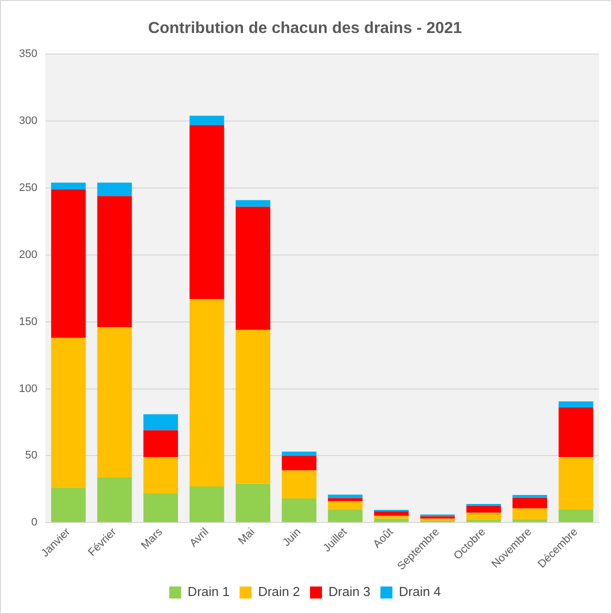  What do you see at coordinates (292, 537) in the screenshot?
I see `x-tick-label: Juin` at bounding box center [292, 537].